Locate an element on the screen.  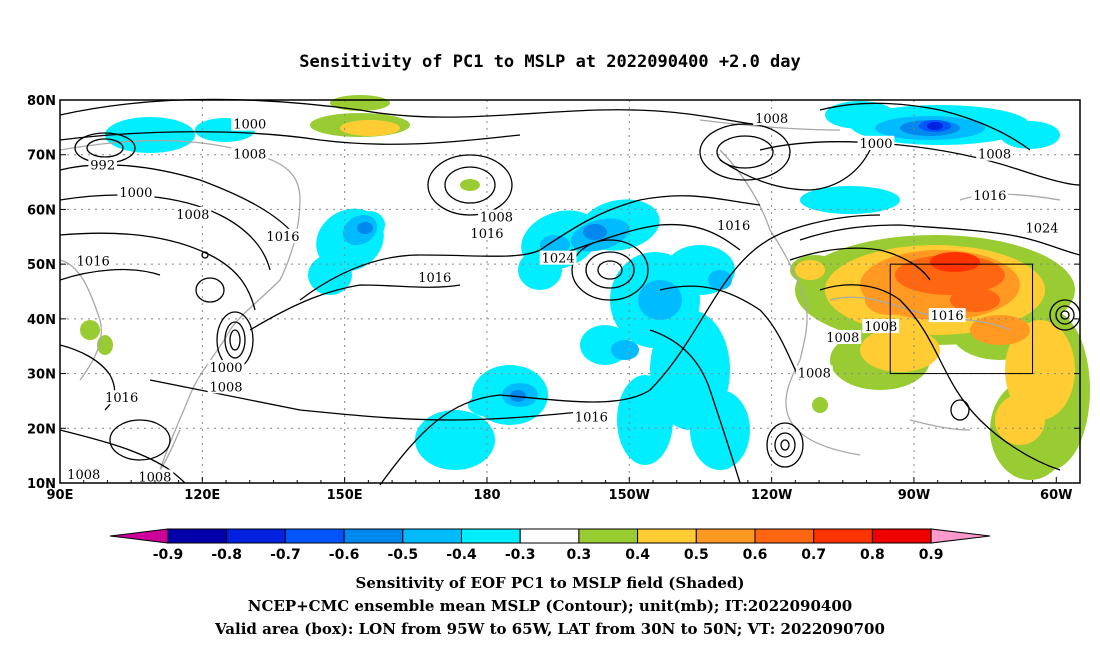
contour-label: 992 is located at coordinates (102, 166).